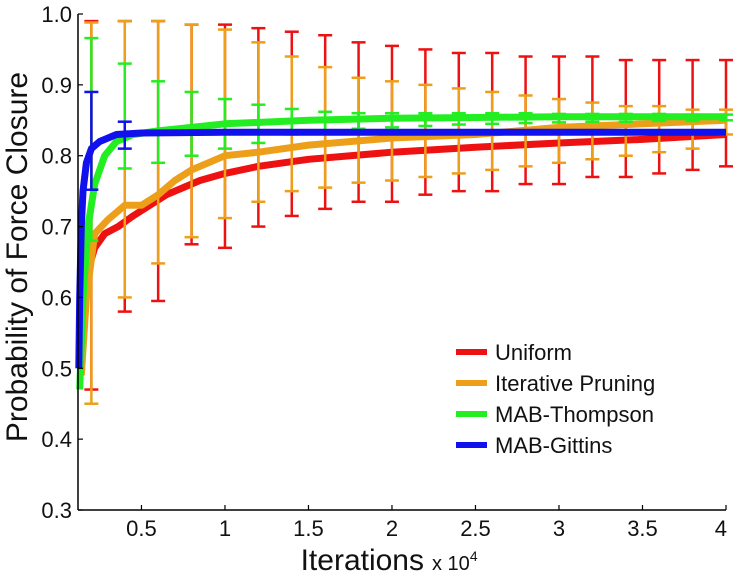  I want to click on y-tick-label: 0.8, so click(56, 156).